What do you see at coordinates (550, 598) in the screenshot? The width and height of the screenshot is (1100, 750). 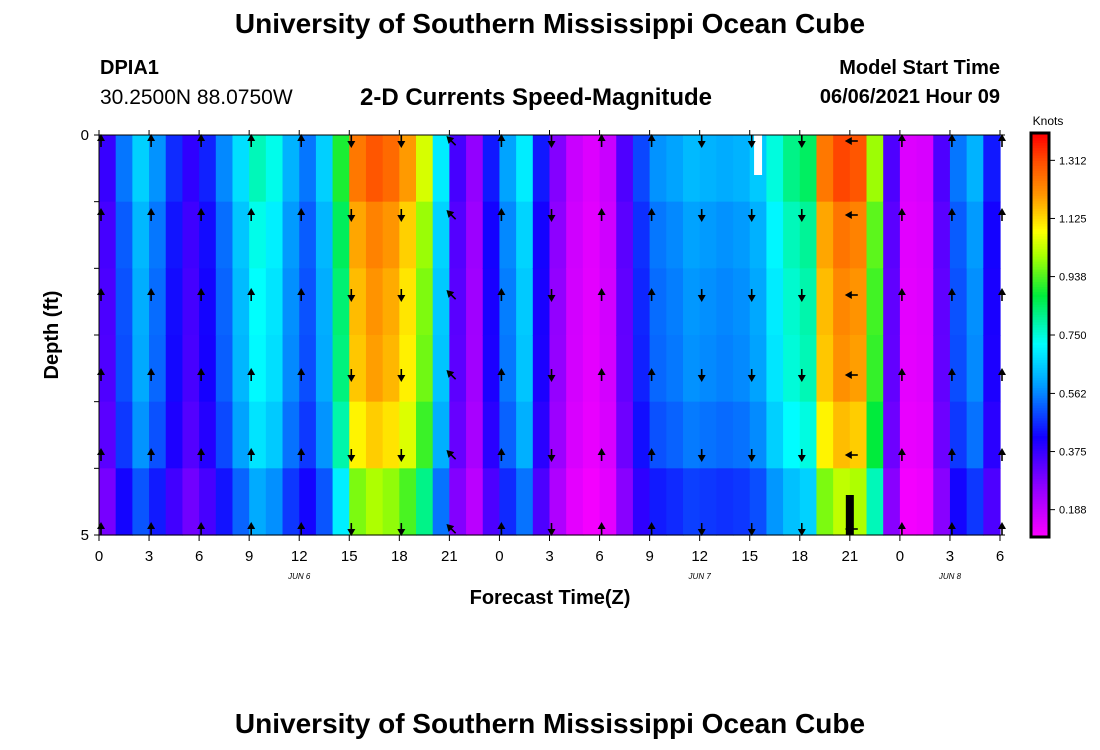 I see `x-axis-label: Forecast Time(Z)` at bounding box center [550, 598].